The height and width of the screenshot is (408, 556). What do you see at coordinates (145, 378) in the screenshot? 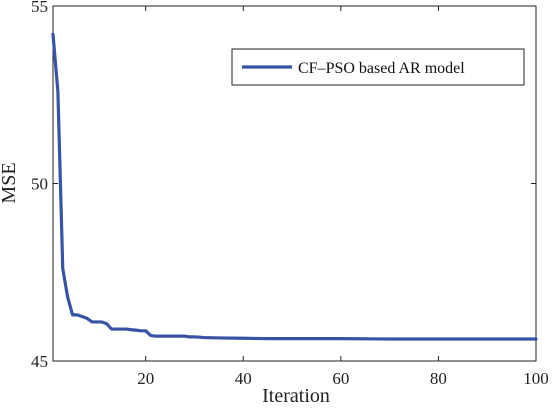
I see `x-tick-label: 20` at bounding box center [145, 378].